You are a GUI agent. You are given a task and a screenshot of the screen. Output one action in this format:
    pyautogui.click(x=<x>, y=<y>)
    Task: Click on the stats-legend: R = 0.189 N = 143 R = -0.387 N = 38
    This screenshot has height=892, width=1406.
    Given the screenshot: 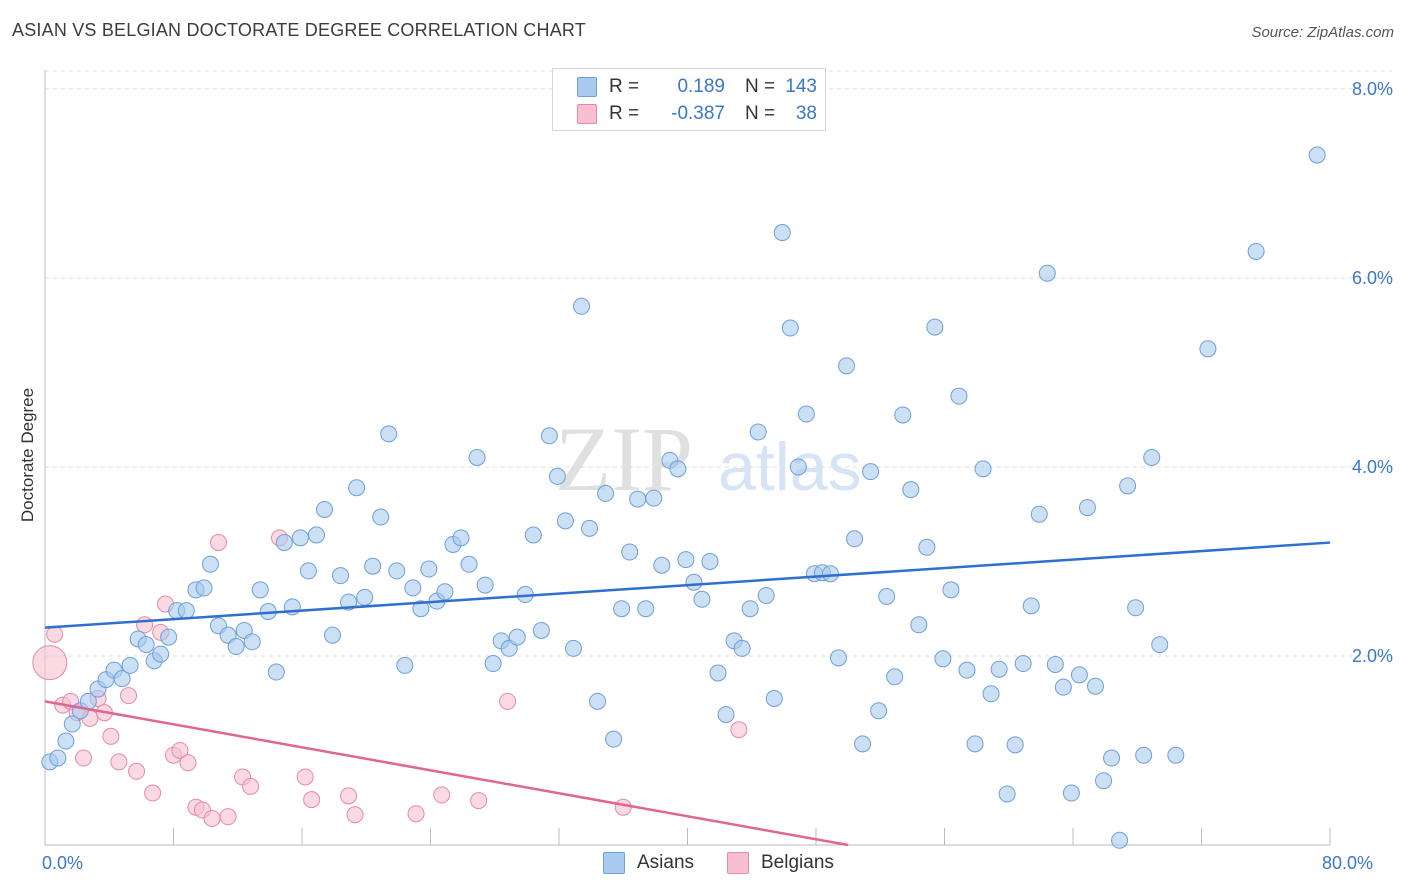 What is the action you would take?
    pyautogui.click(x=689, y=99)
    